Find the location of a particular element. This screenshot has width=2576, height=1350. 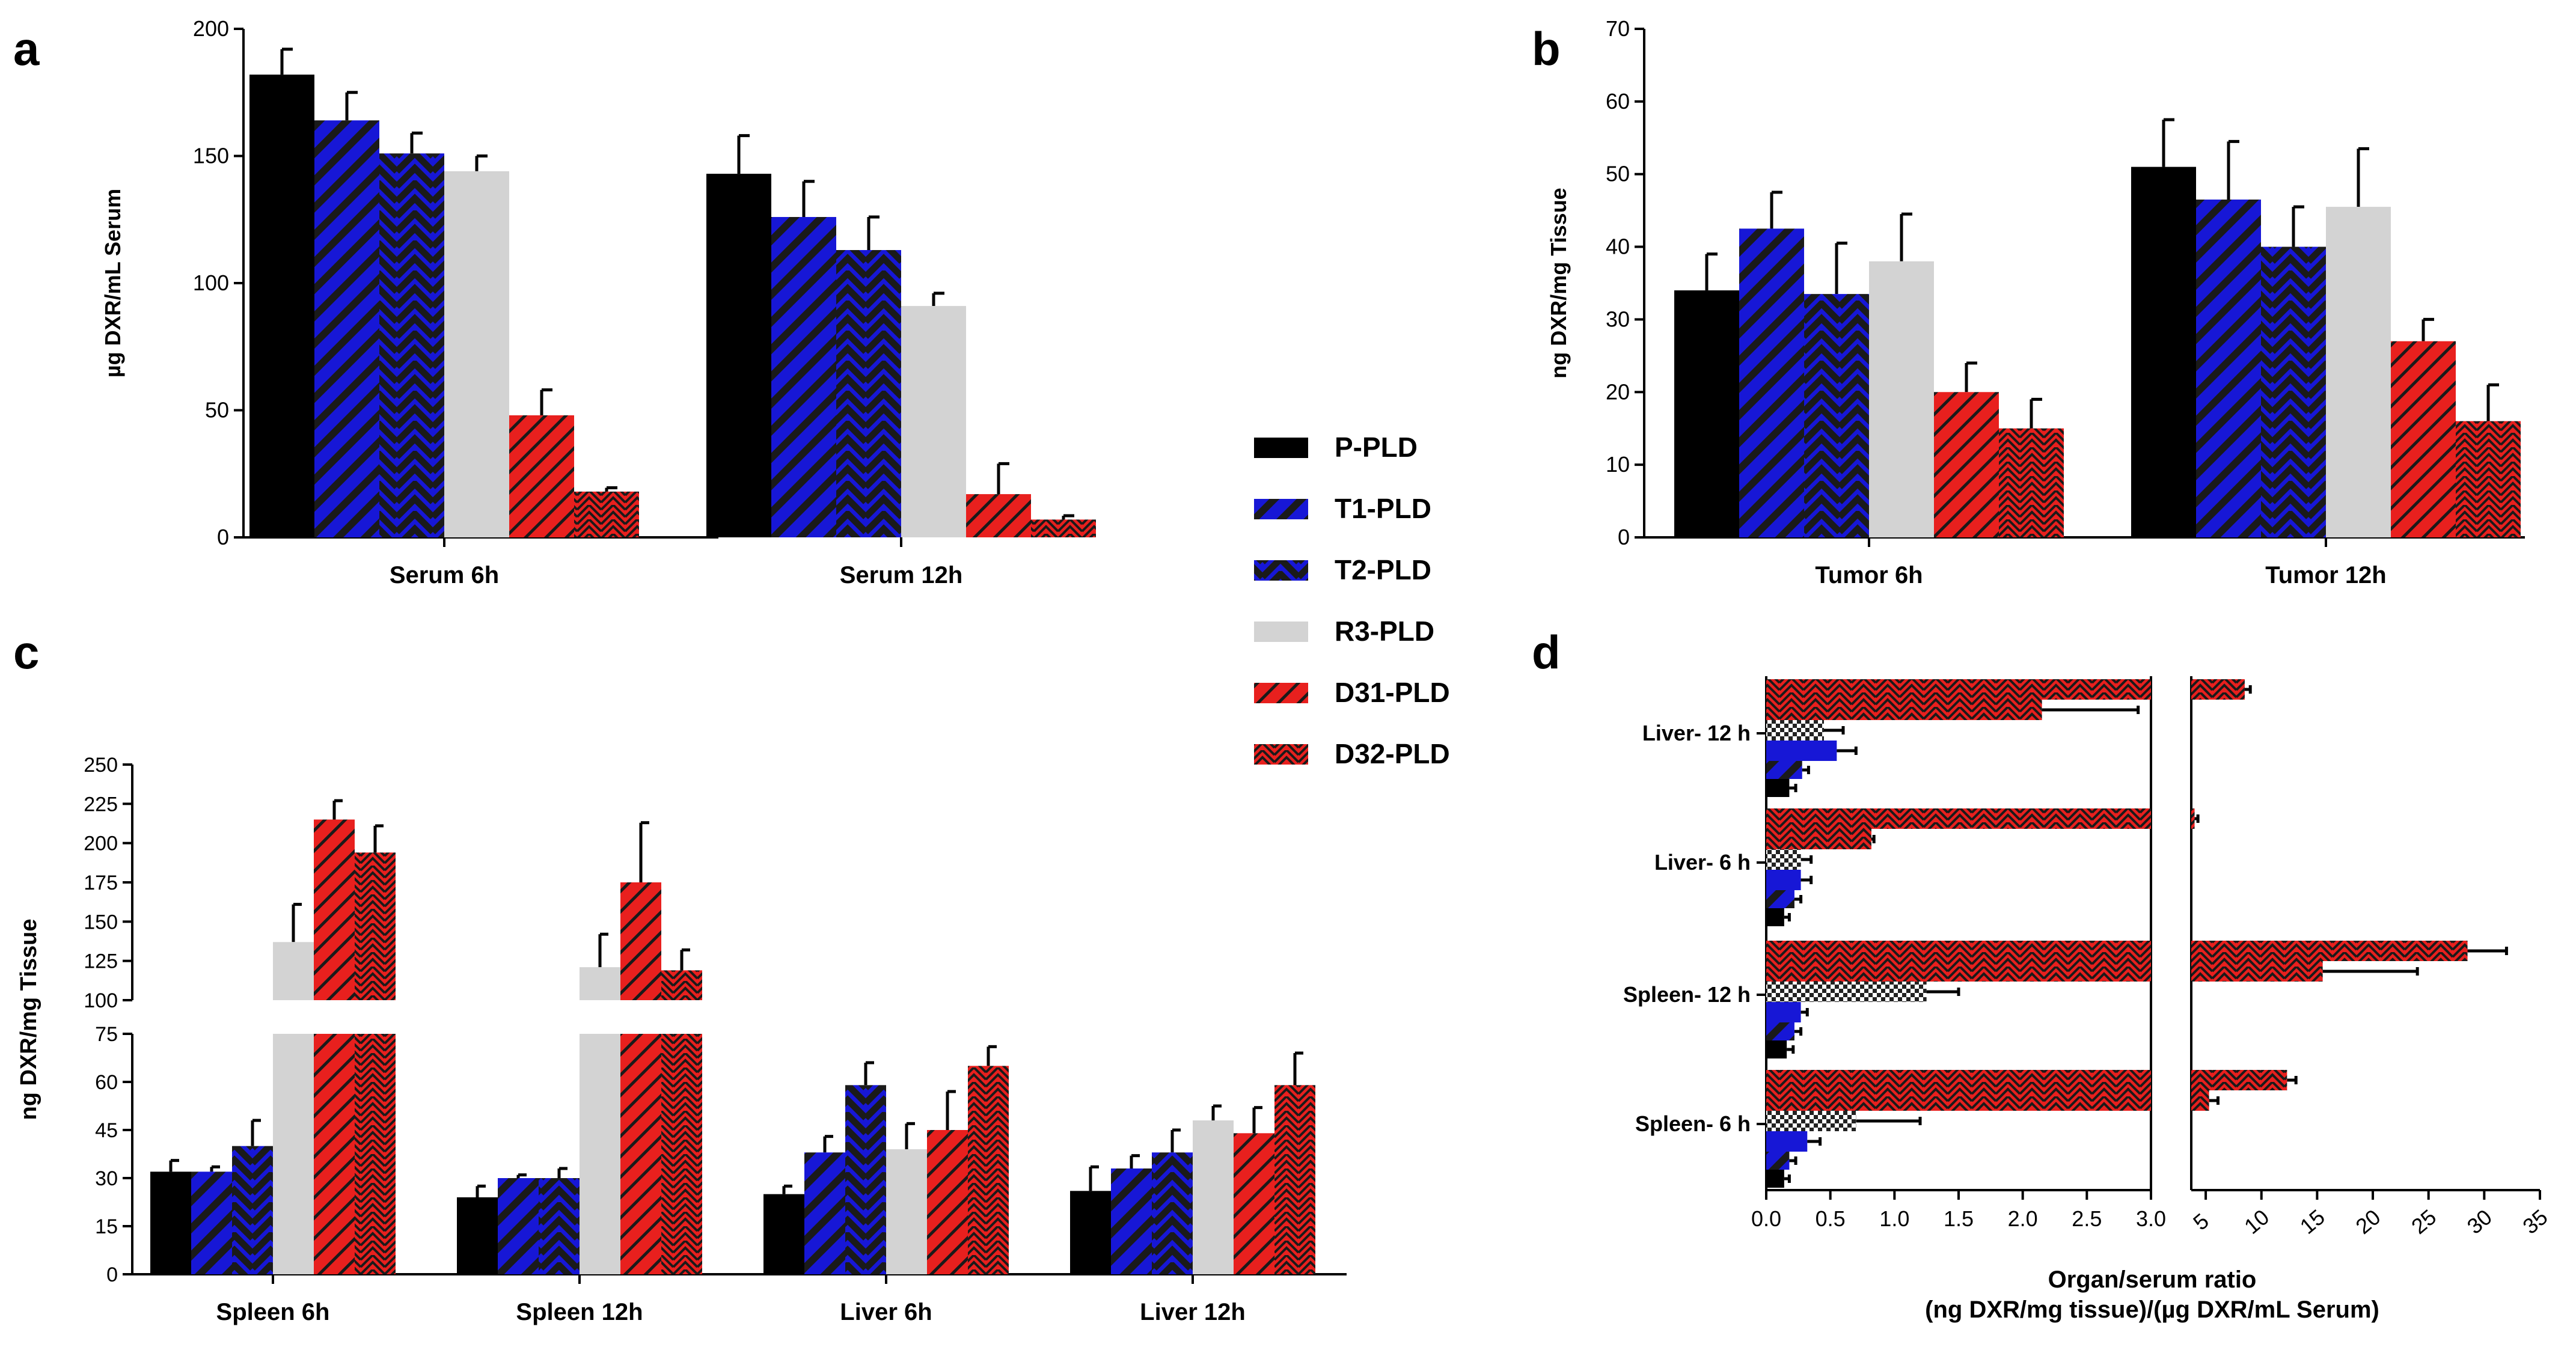

bar-d31-pld-liver-6h is located at coordinates (947, 1202).